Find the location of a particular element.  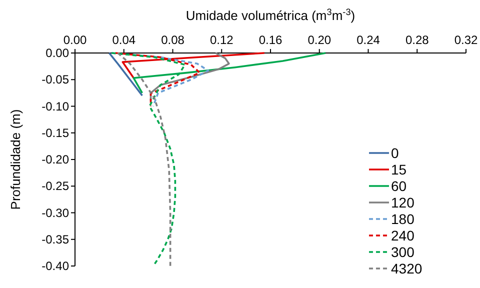

x-tick-label: 0.20 is located at coordinates (320, 40).